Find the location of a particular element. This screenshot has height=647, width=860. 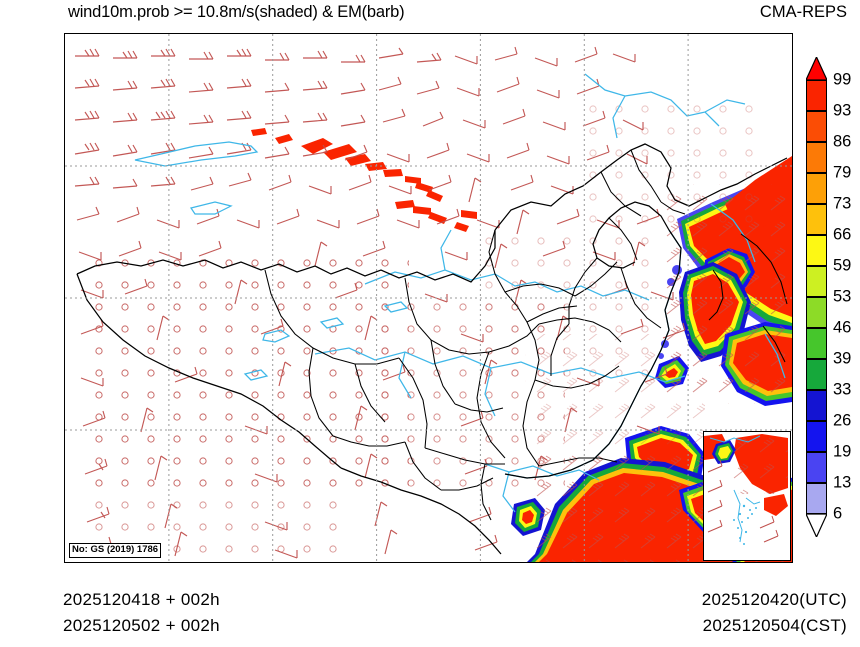

colorbar-tick-label: 39 is located at coordinates (842, 358).